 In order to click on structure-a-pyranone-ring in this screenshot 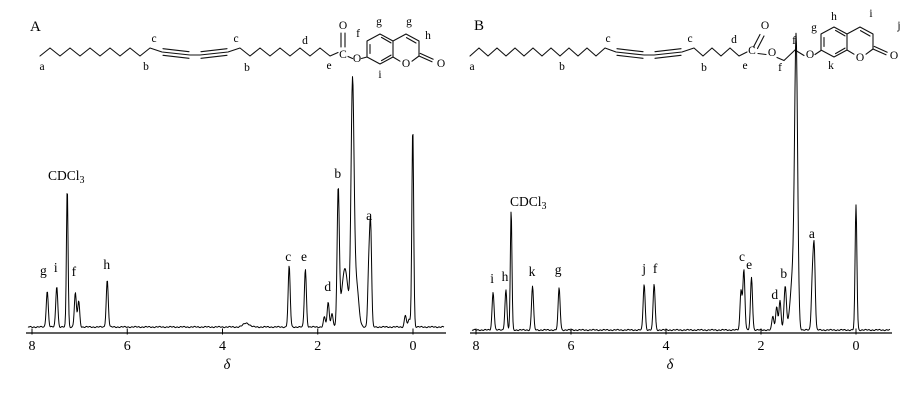, I will do `click(406, 47)`.